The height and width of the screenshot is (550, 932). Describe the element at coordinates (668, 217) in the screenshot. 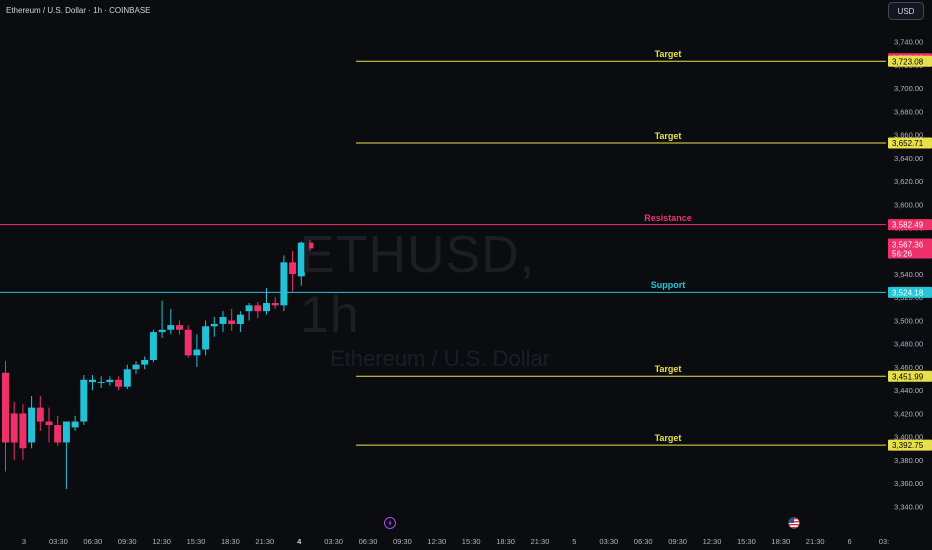

I see `resistance-label: Resistance` at that location.